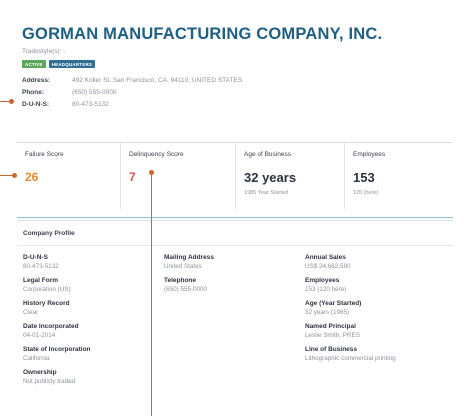 The width and height of the screenshot is (474, 417). What do you see at coordinates (350, 262) in the screenshot?
I see `profile-field-annual-sales: Annual Sales US$ 24,662,580` at bounding box center [350, 262].